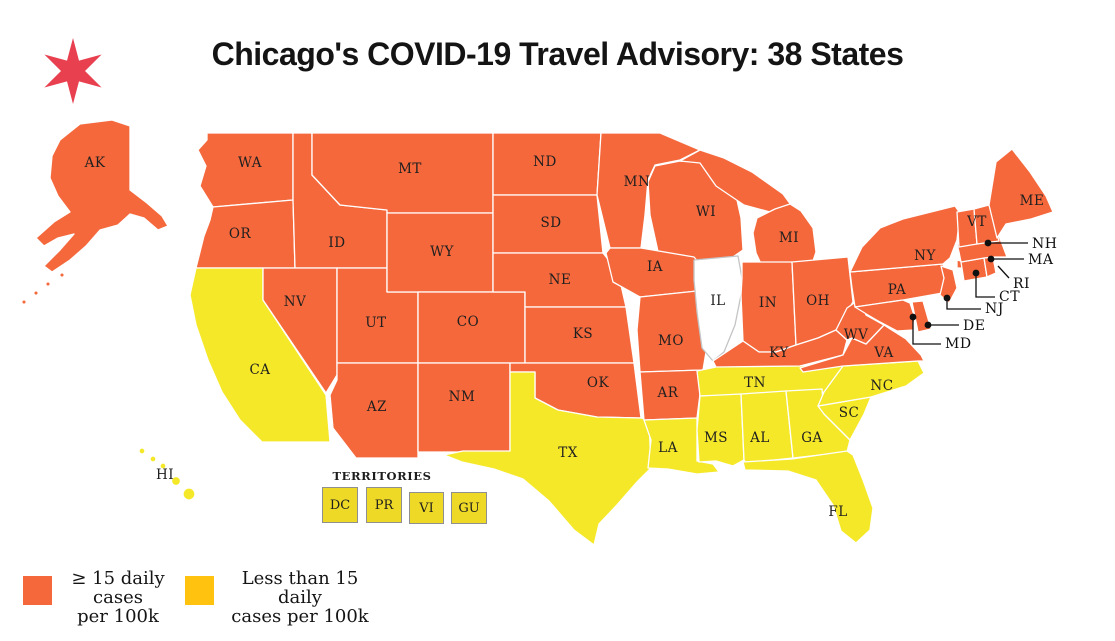 This screenshot has width=1115, height=641. I want to click on legend-label-orange: ≥ 15 daily cases per 100k, so click(118, 597).